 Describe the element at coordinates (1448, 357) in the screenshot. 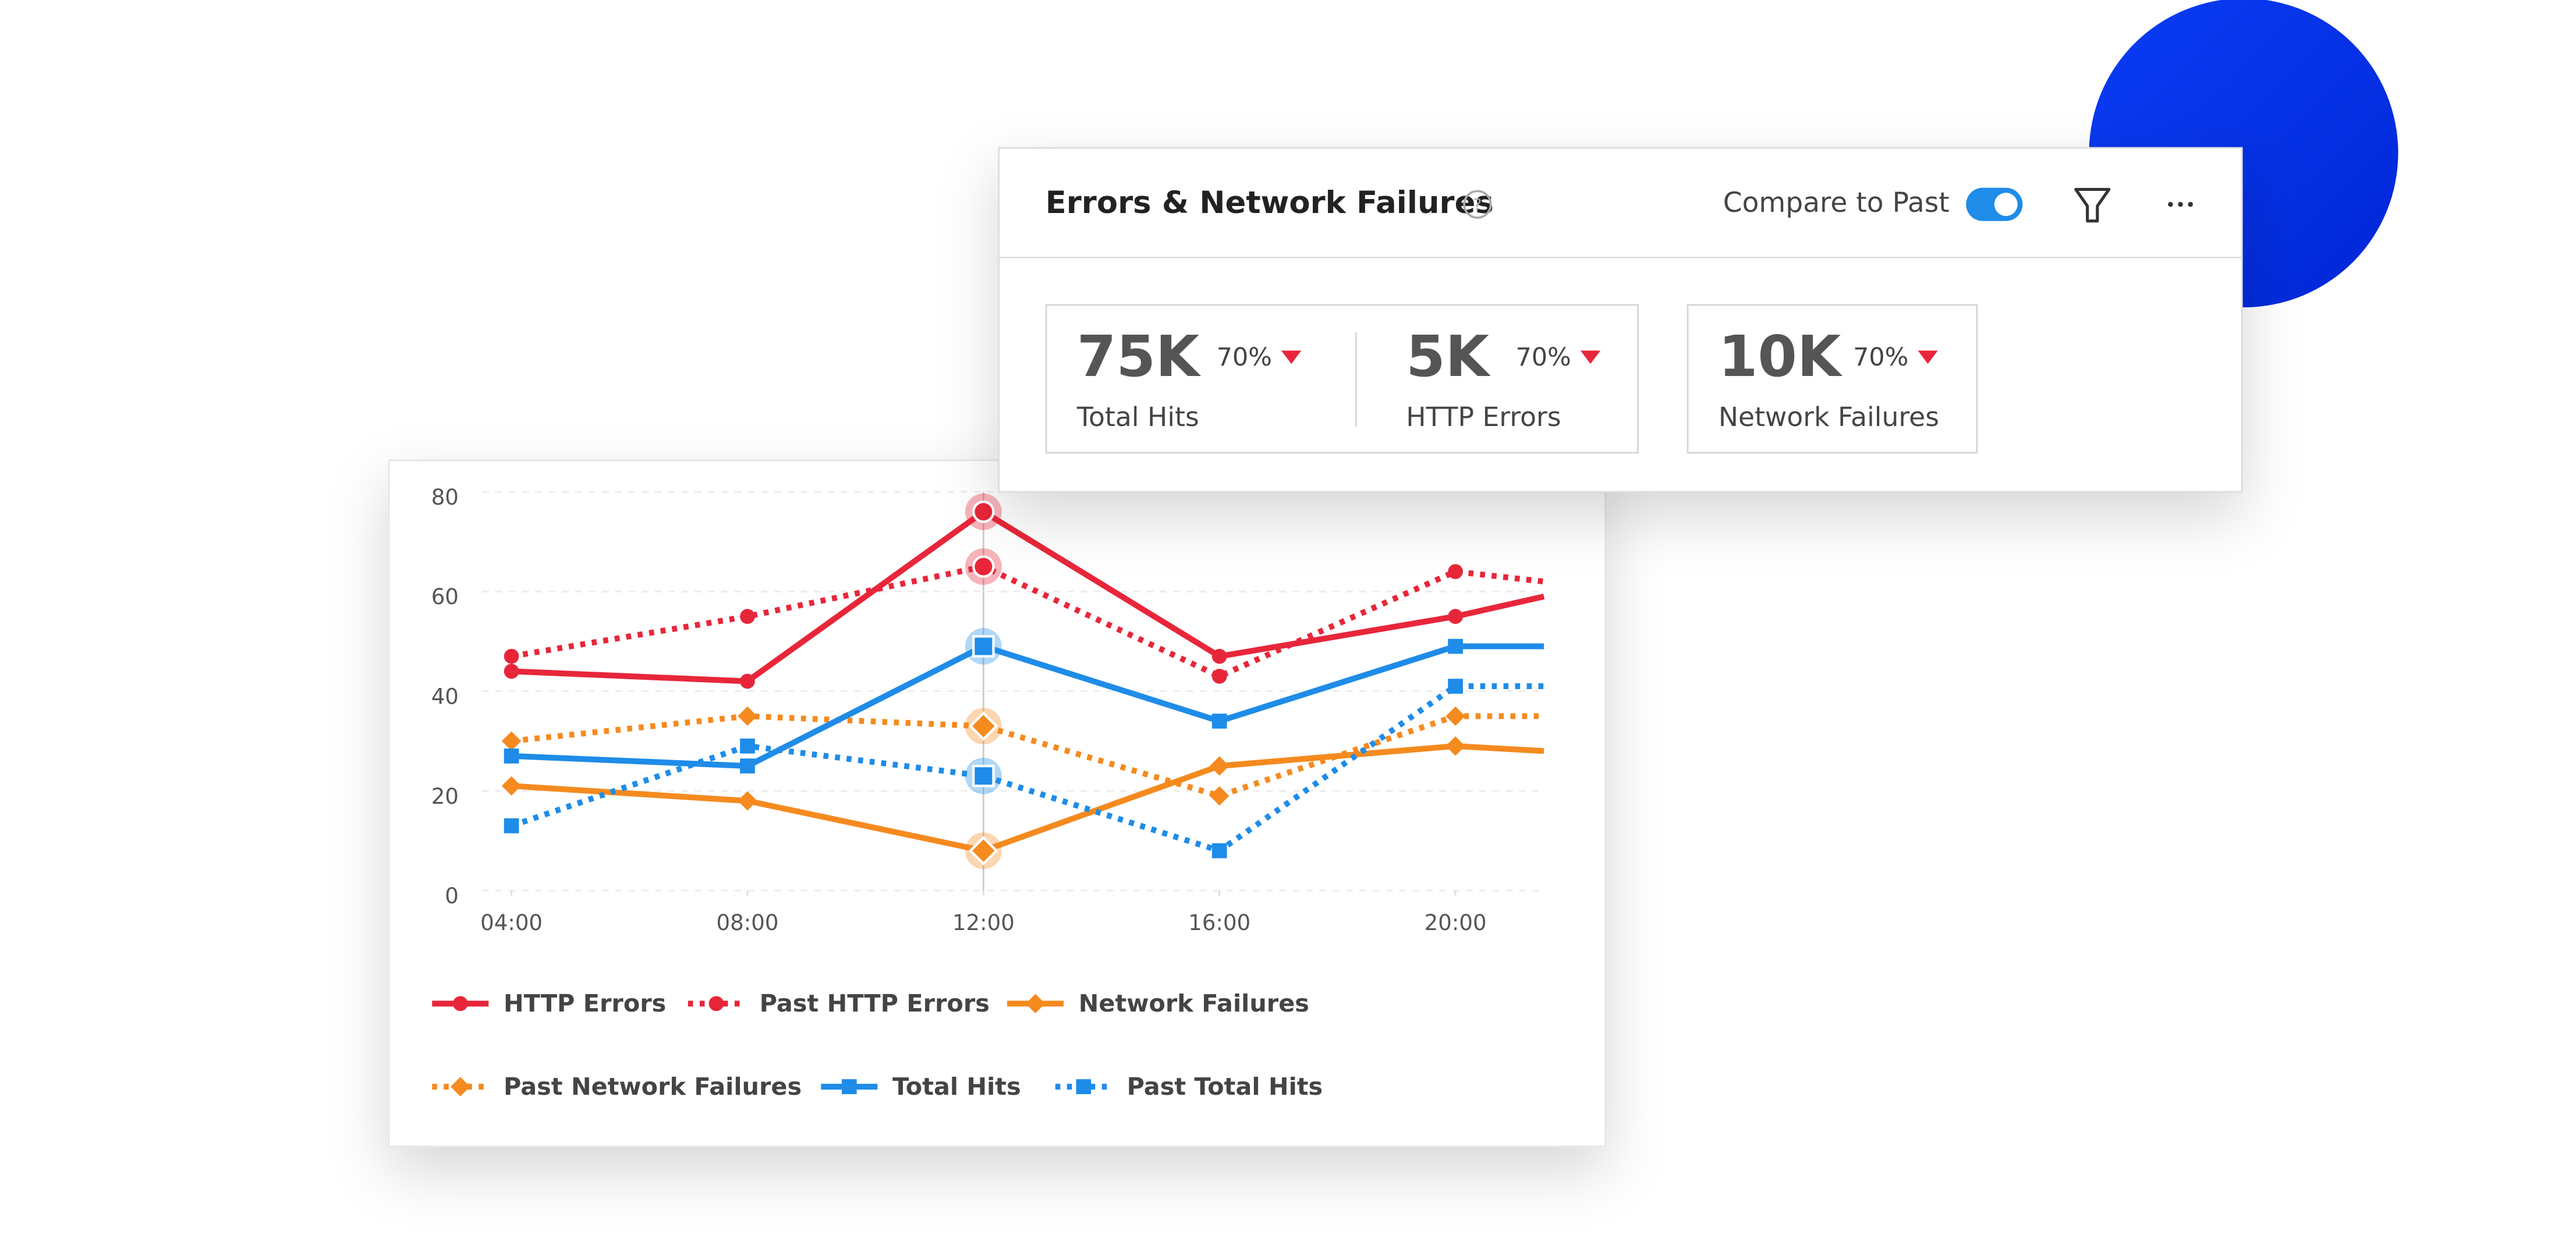

I see `kpi-value: 5K` at that location.